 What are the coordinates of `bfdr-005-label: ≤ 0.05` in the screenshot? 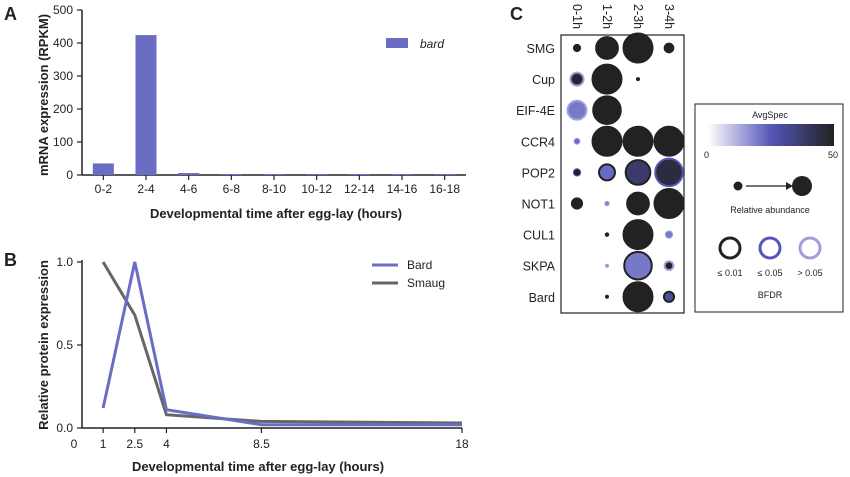 It's located at (770, 273).